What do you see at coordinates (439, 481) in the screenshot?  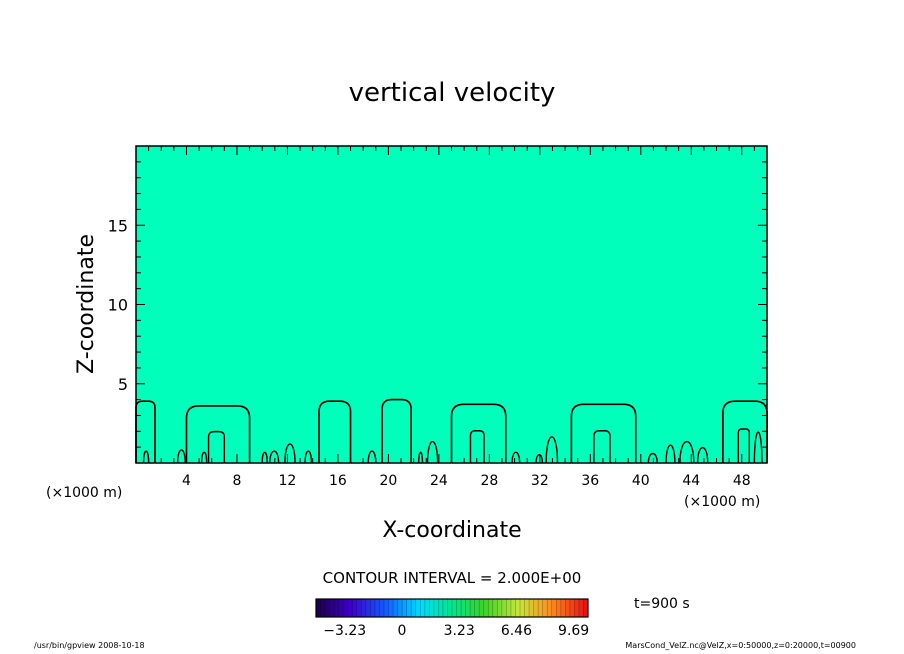 I see `x-tick-label: 24` at bounding box center [439, 481].